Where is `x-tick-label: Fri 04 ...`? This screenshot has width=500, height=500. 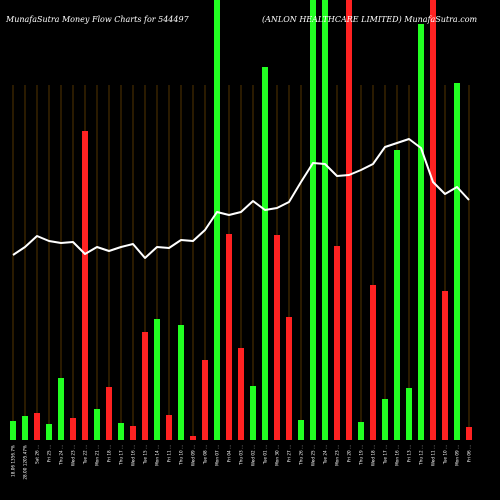 x-tick-label: Fri 04 ... is located at coordinates (229, 453).